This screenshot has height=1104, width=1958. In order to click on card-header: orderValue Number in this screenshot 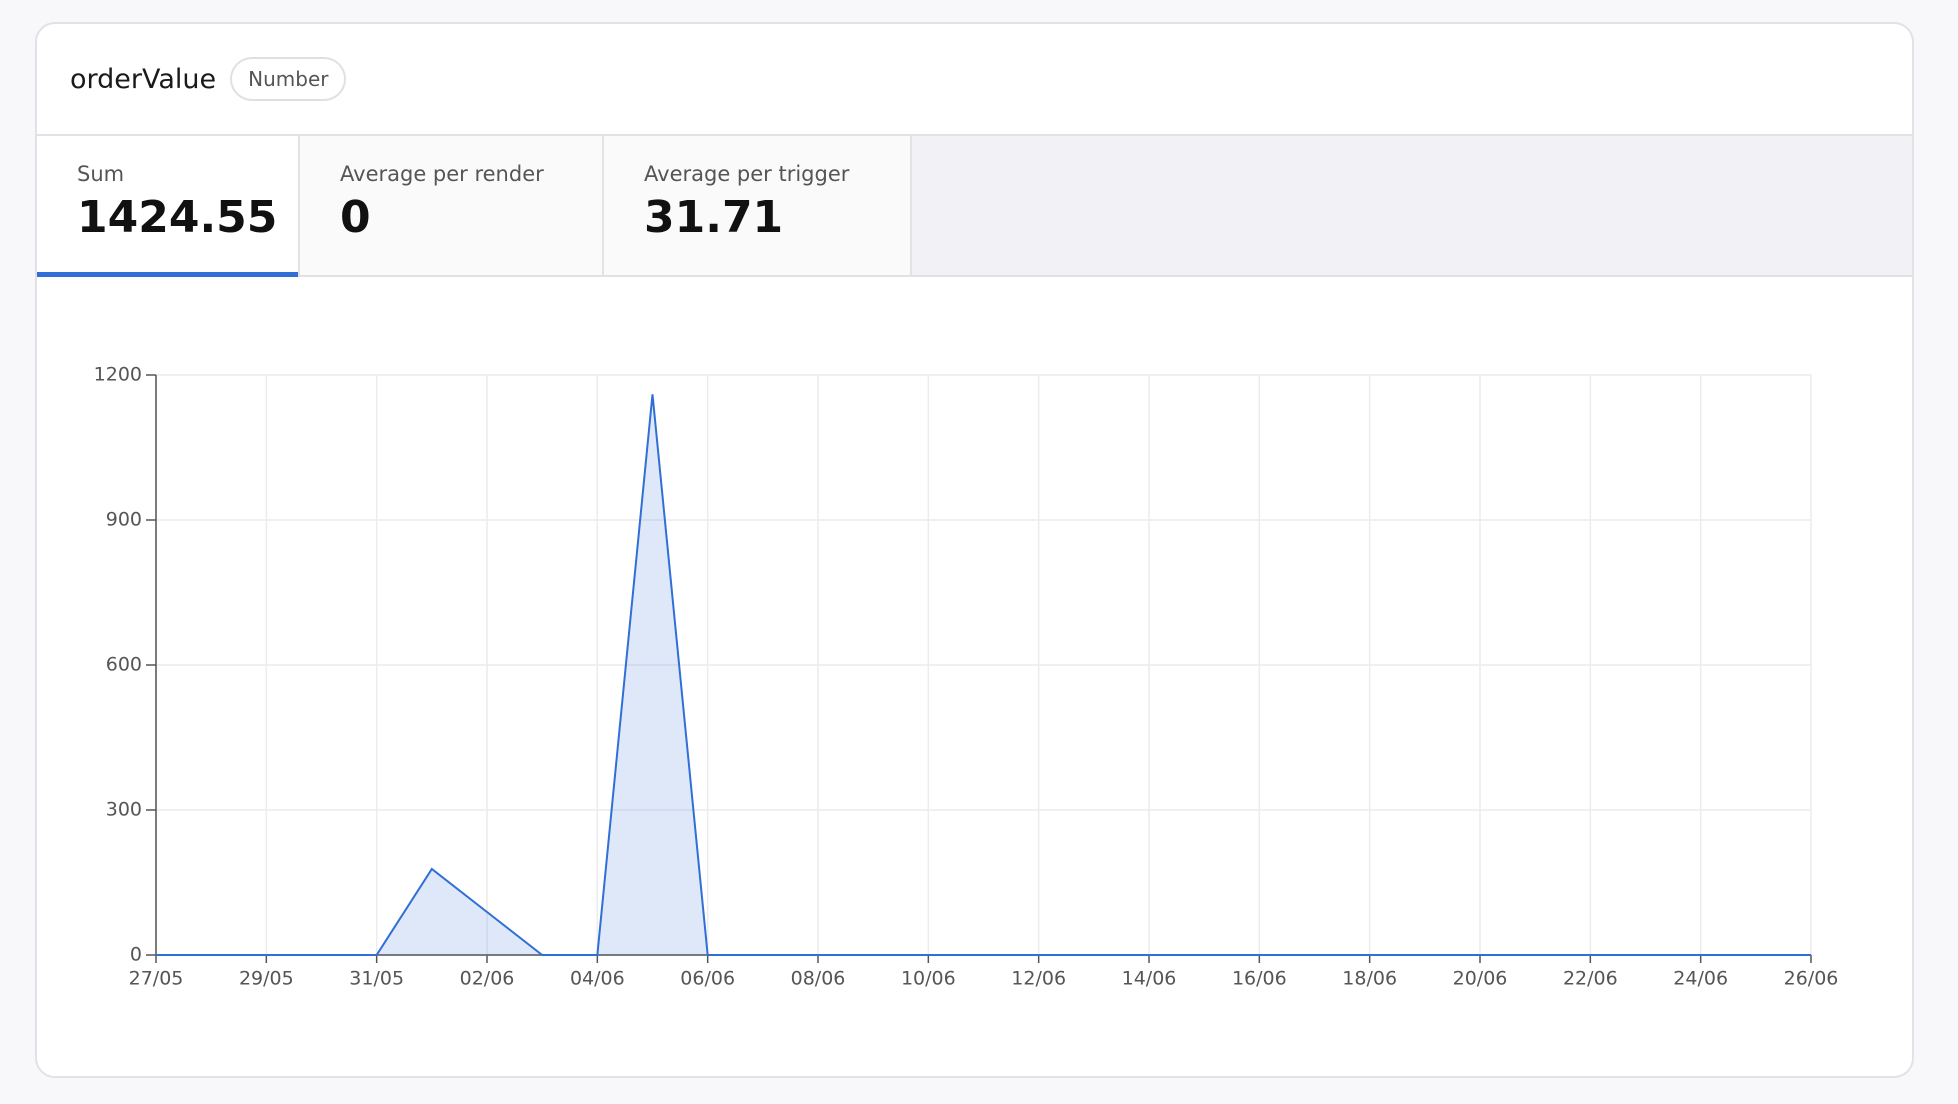, I will do `click(974, 80)`.